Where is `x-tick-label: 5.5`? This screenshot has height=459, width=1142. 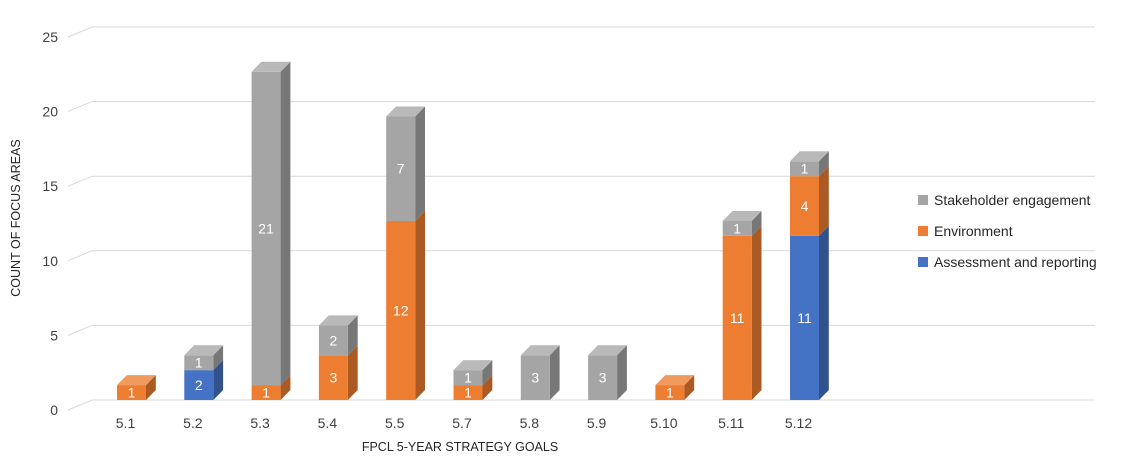 x-tick-label: 5.5 is located at coordinates (395, 423).